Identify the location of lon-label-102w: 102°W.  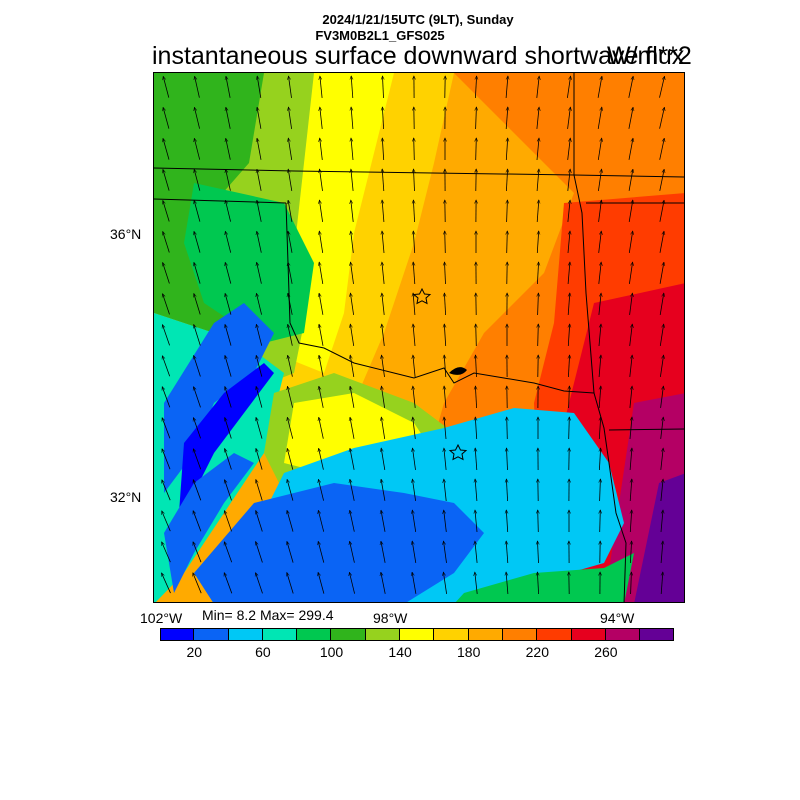
(161, 618).